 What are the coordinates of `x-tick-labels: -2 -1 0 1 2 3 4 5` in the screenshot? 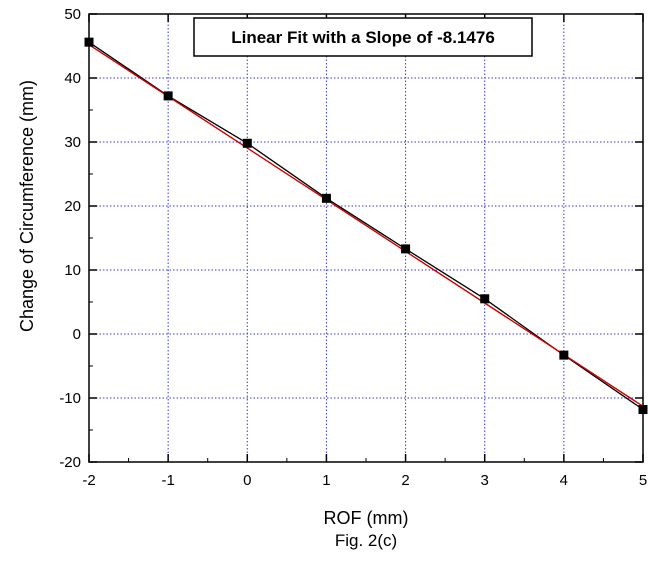 It's located at (364, 480).